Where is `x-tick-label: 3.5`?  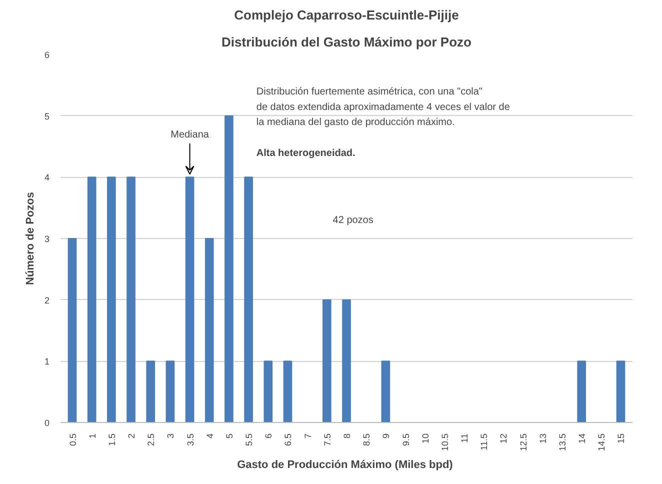 x-tick-label: 3.5 is located at coordinates (190, 439).